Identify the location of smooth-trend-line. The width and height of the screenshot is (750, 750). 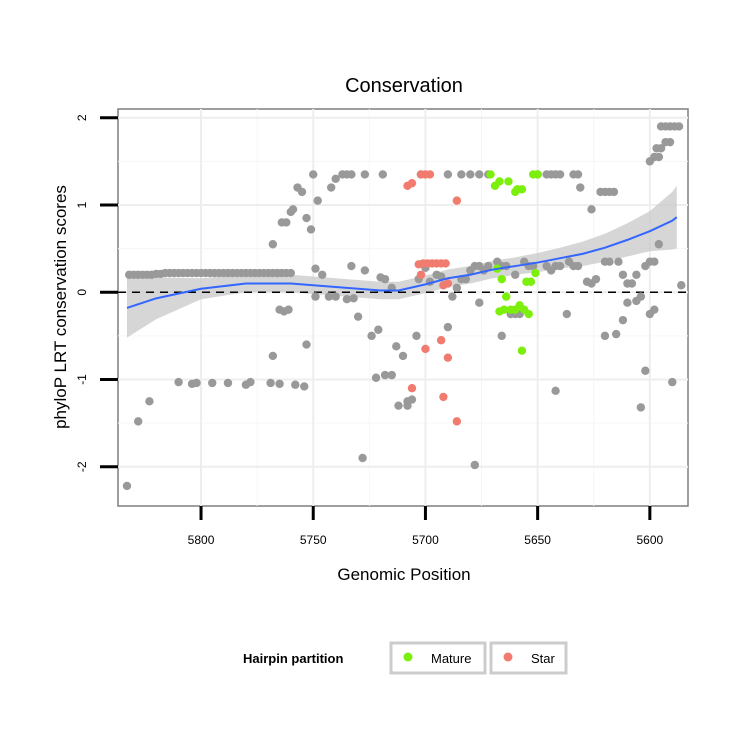
(402, 262).